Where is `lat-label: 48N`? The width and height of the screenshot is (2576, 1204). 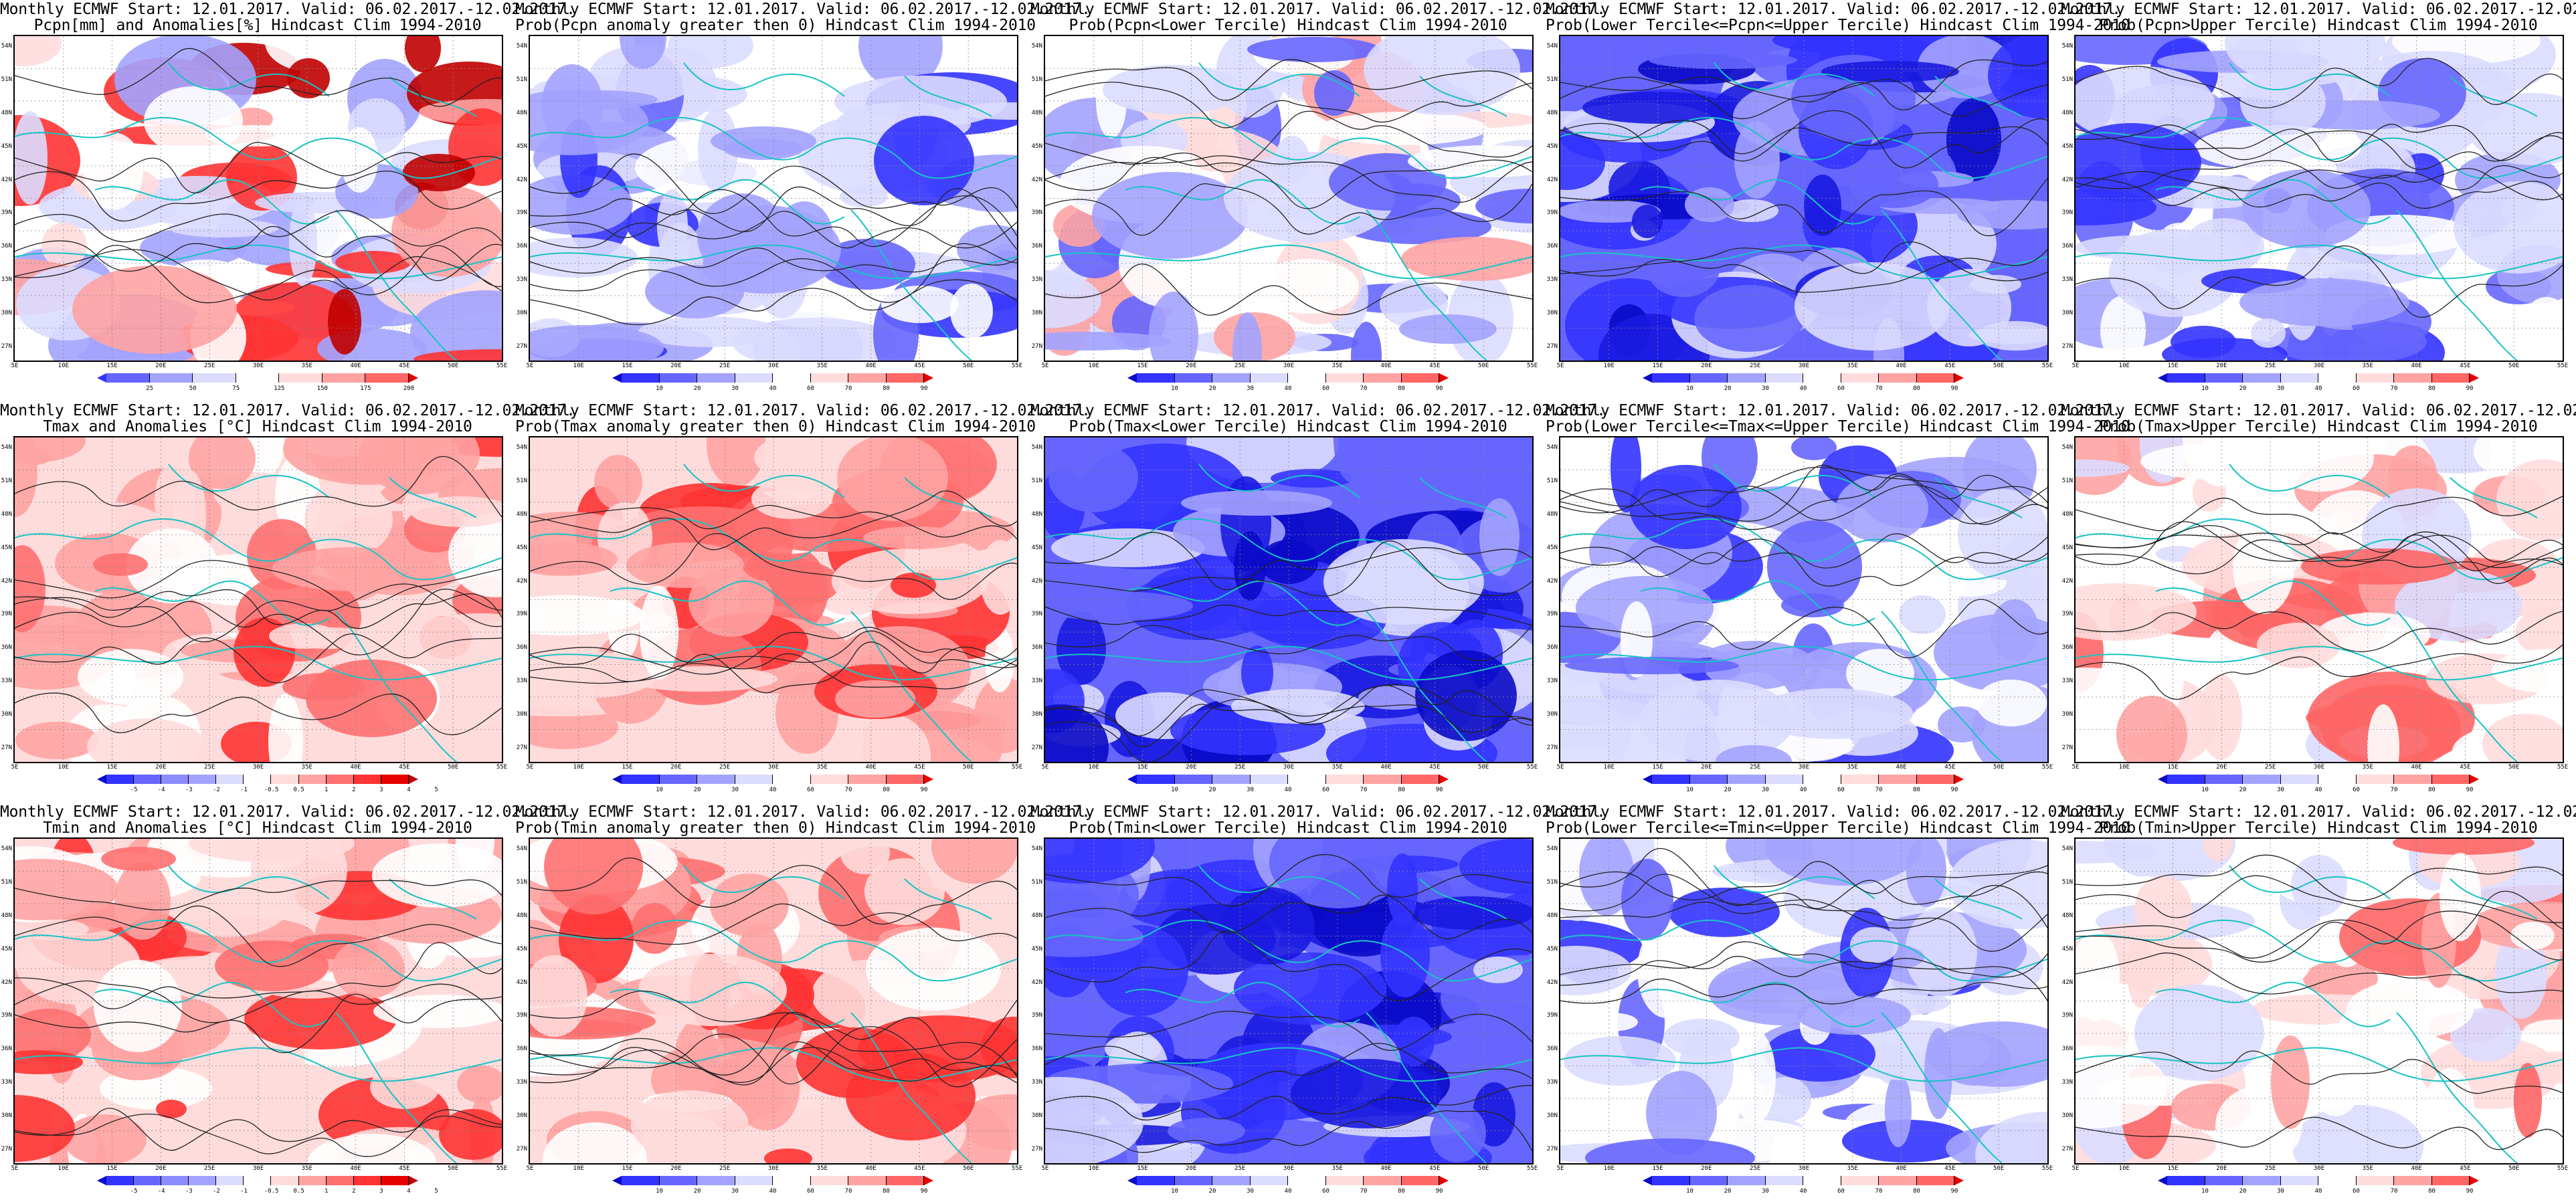
lat-label: 48N is located at coordinates (6, 112).